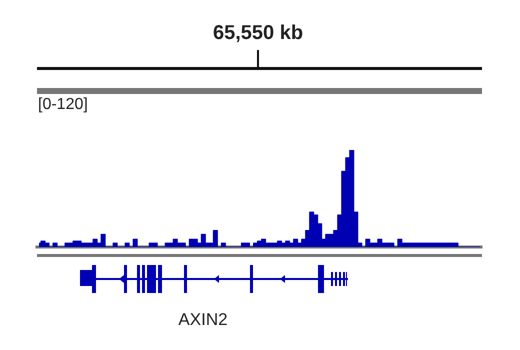 This screenshot has height=350, width=520. What do you see at coordinates (258, 33) in the screenshot?
I see `text: 65,550 kb` at bounding box center [258, 33].